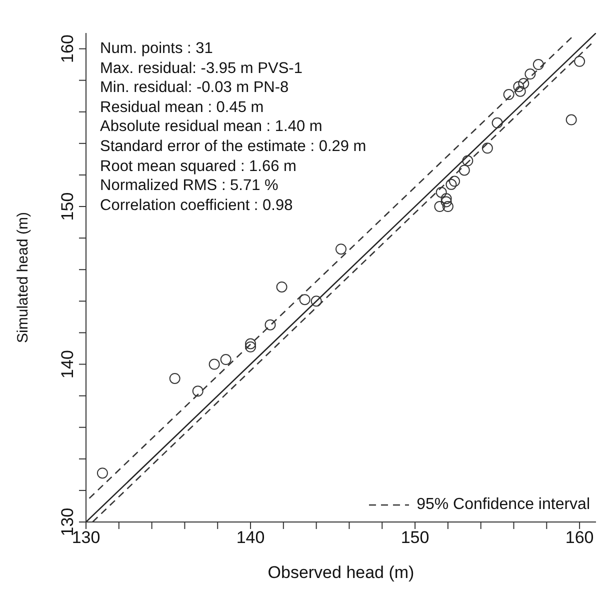  I want to click on x-axis-title: Observed head (m), so click(341, 572).